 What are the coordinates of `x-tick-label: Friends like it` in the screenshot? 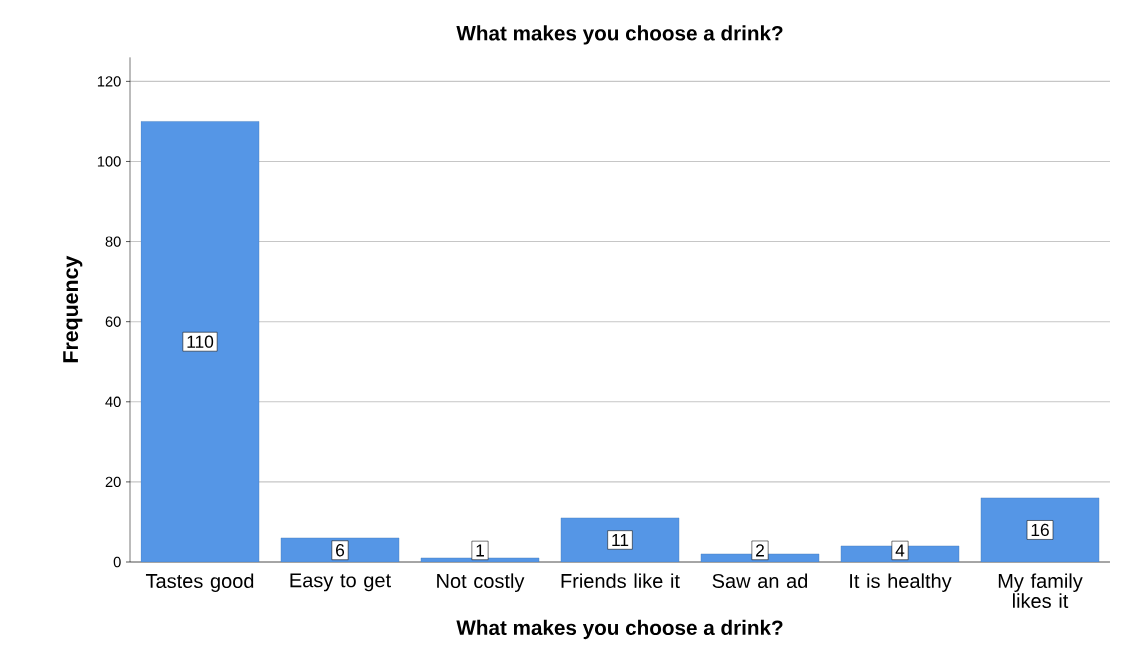 It's located at (620, 581).